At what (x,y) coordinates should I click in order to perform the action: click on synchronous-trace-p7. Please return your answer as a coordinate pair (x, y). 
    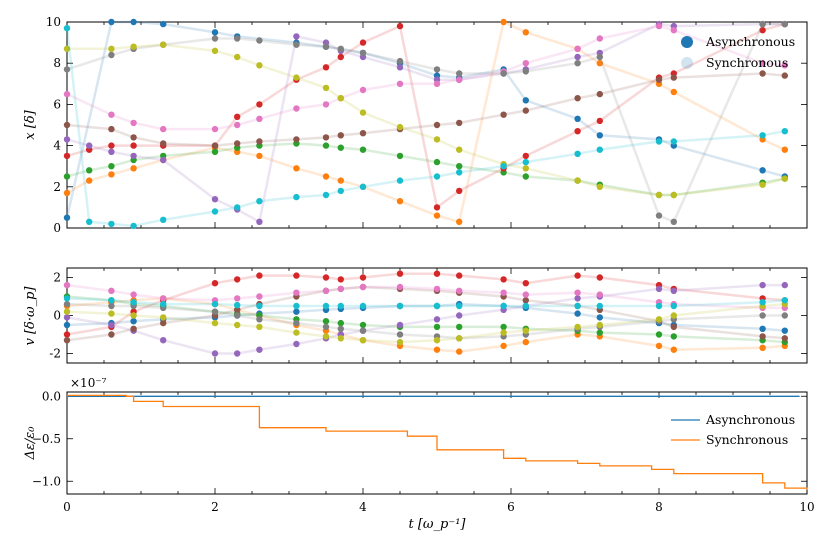
    Looking at the image, I should click on (425, 296).